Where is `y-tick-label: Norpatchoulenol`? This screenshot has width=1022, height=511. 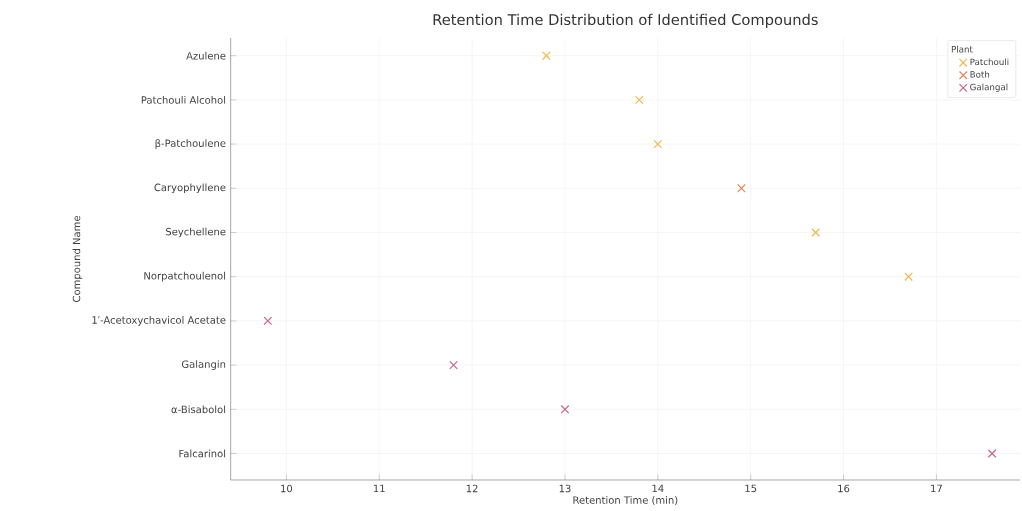 y-tick-label: Norpatchoulenol is located at coordinates (185, 276).